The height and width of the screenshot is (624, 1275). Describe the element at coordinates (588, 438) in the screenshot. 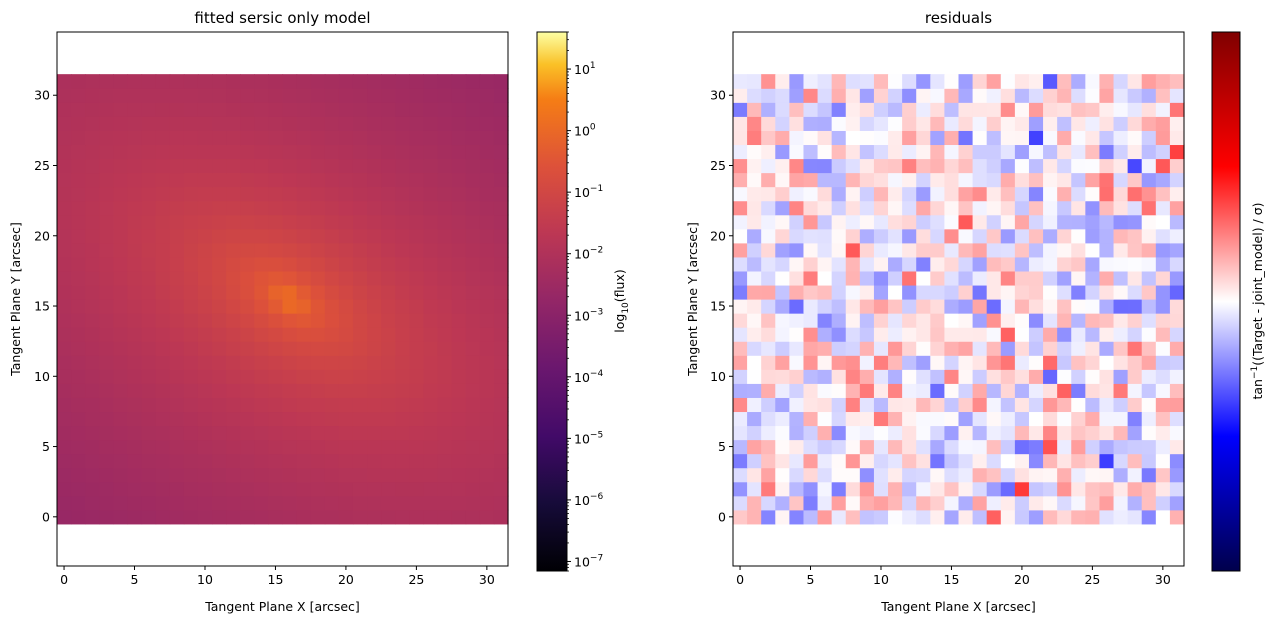

I see `colorbar-tick-label: 10−5` at that location.